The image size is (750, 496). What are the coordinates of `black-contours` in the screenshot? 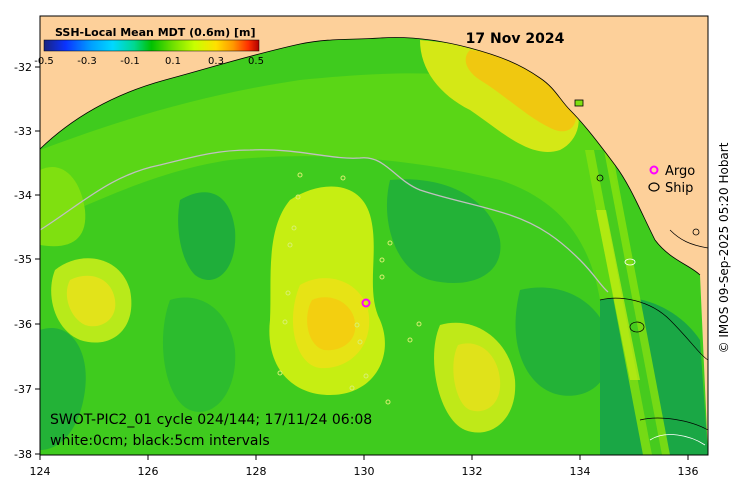 It's located at (653, 330).